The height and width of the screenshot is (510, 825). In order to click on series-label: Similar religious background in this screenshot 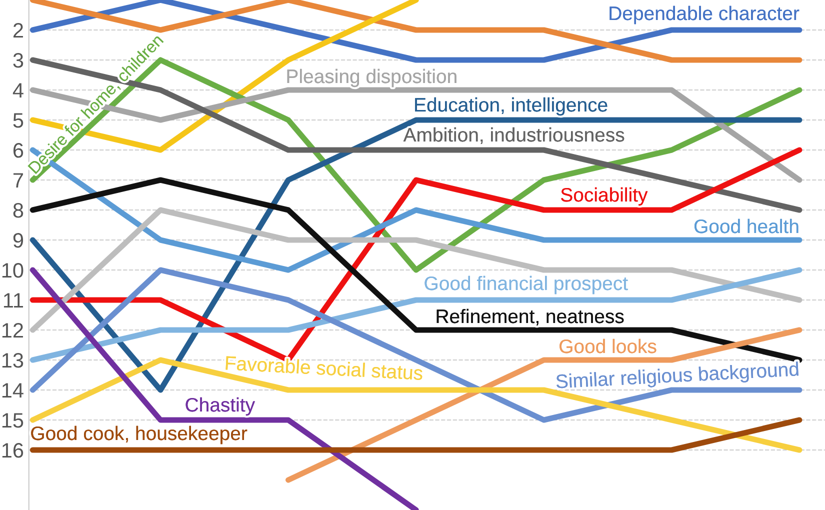, I will do `click(677, 377)`.